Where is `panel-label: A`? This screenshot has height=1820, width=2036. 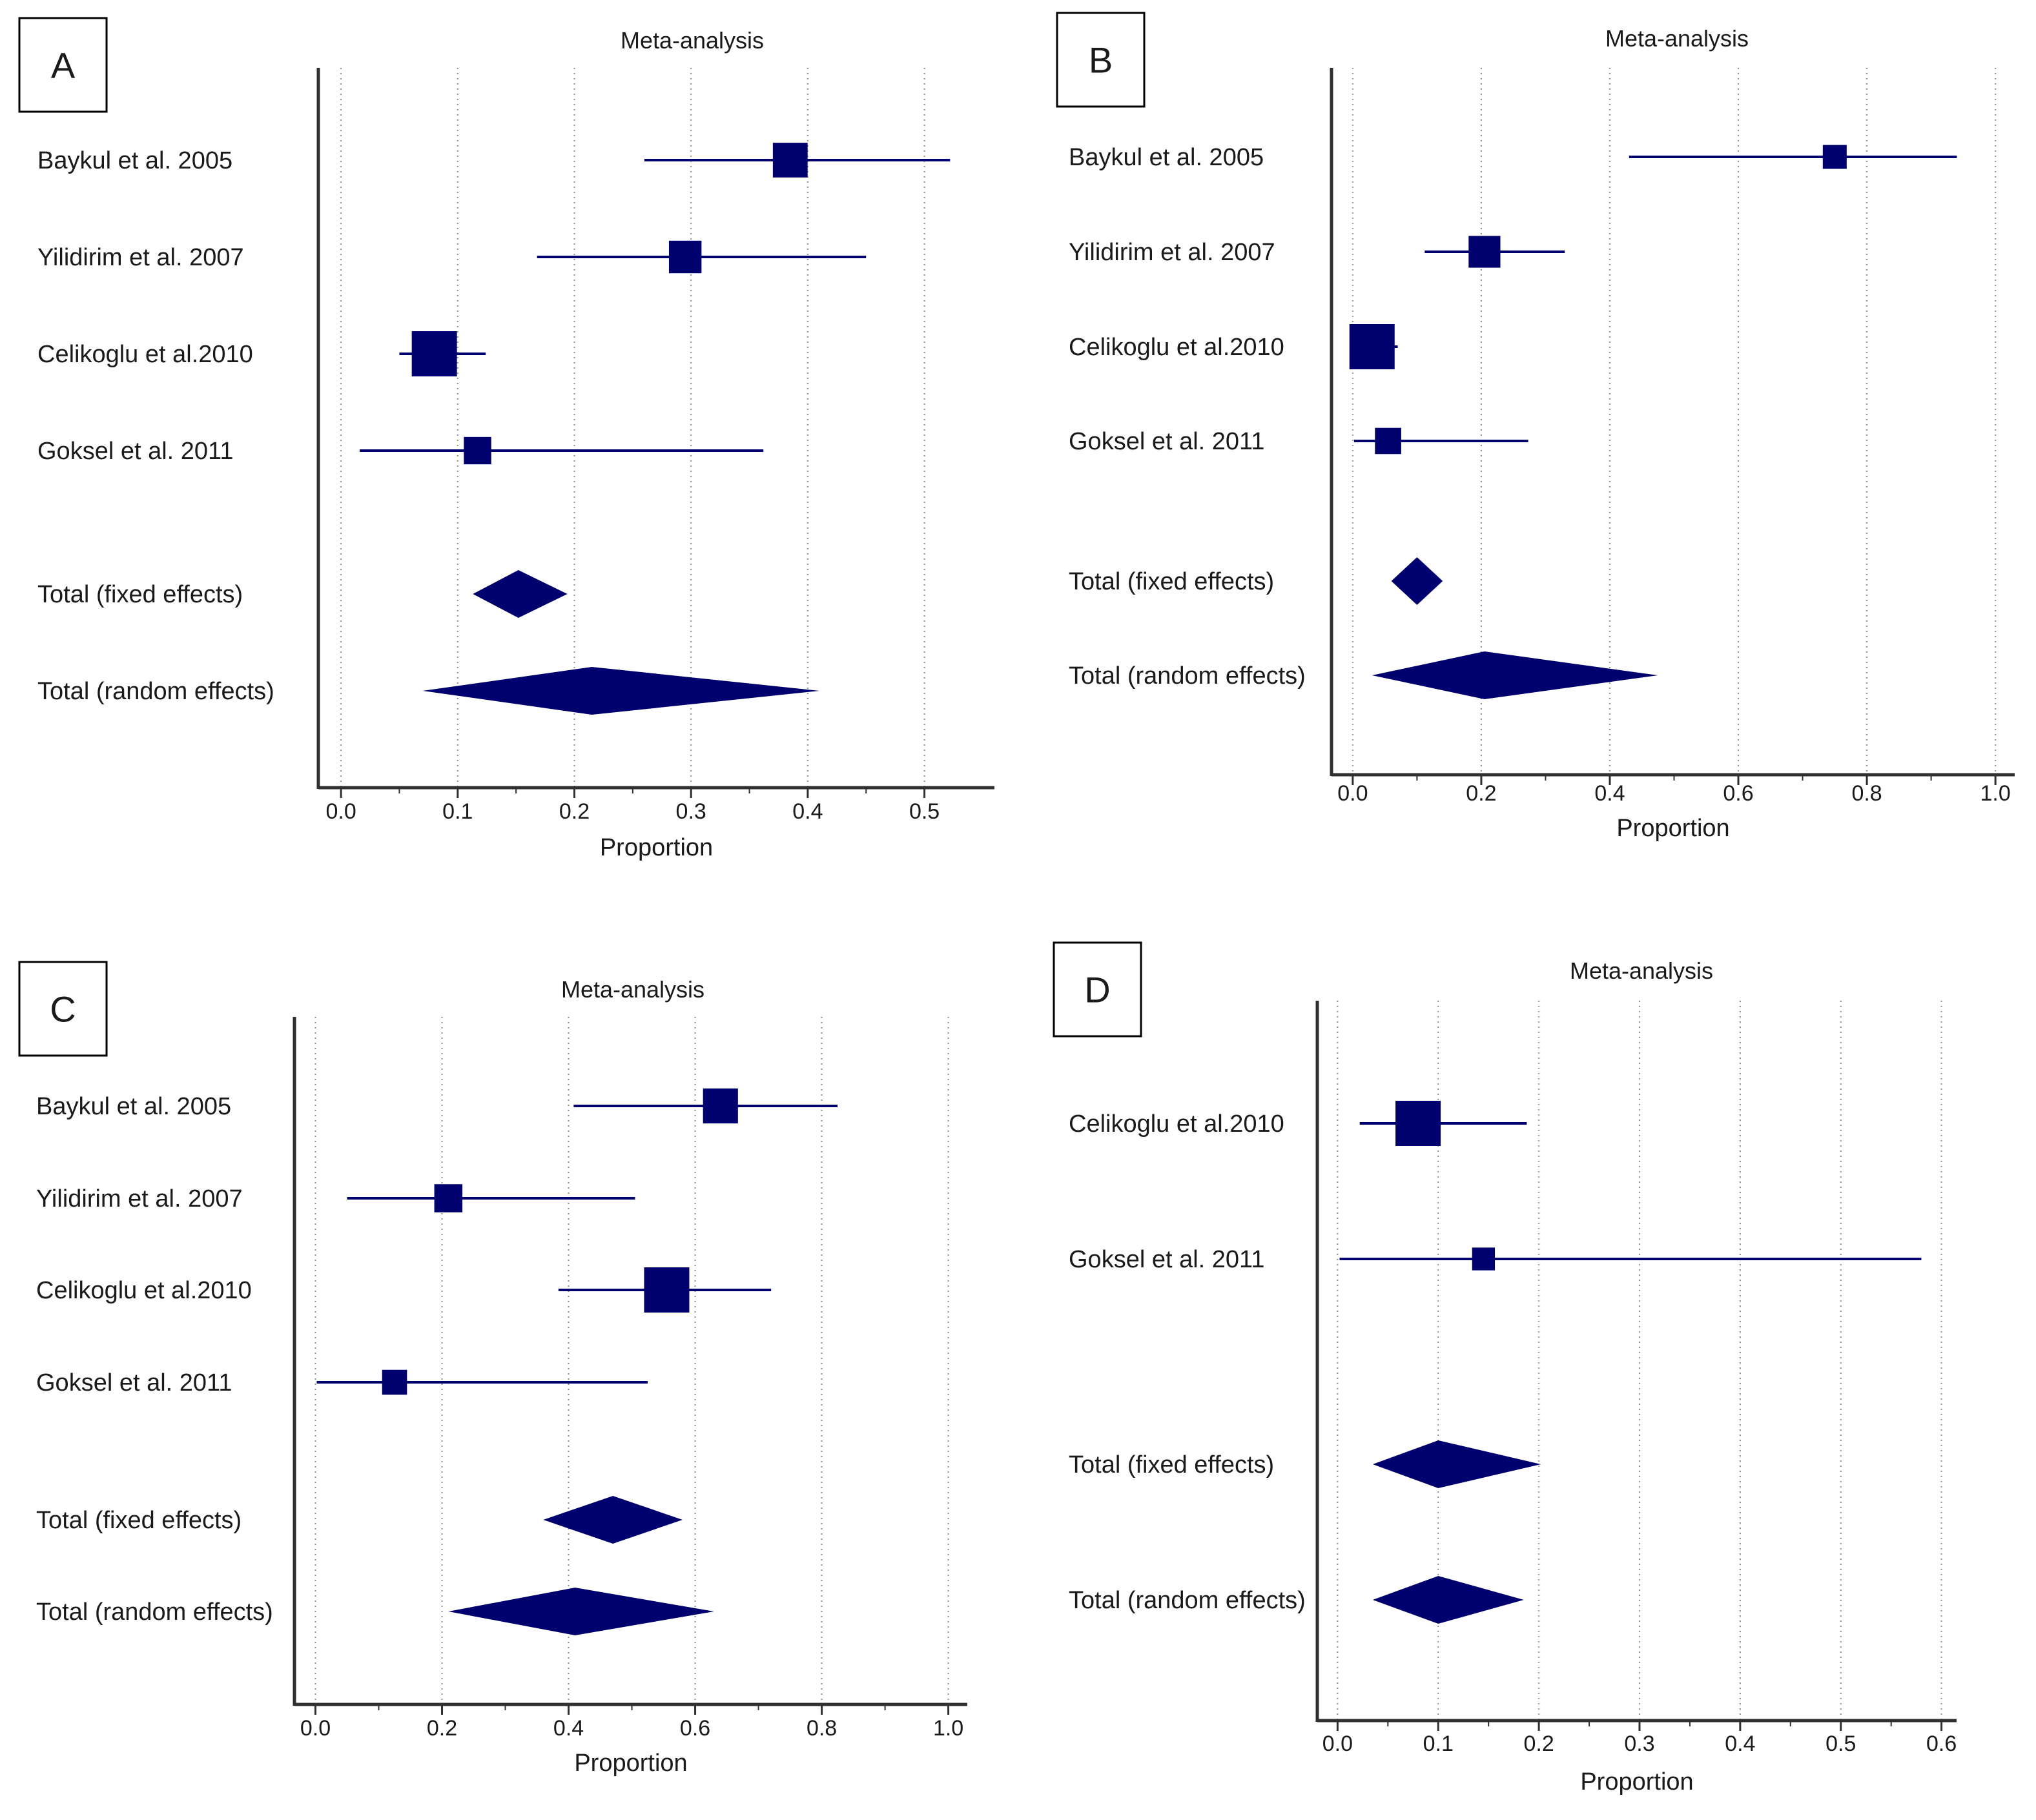 panel-label: A is located at coordinates (63, 65).